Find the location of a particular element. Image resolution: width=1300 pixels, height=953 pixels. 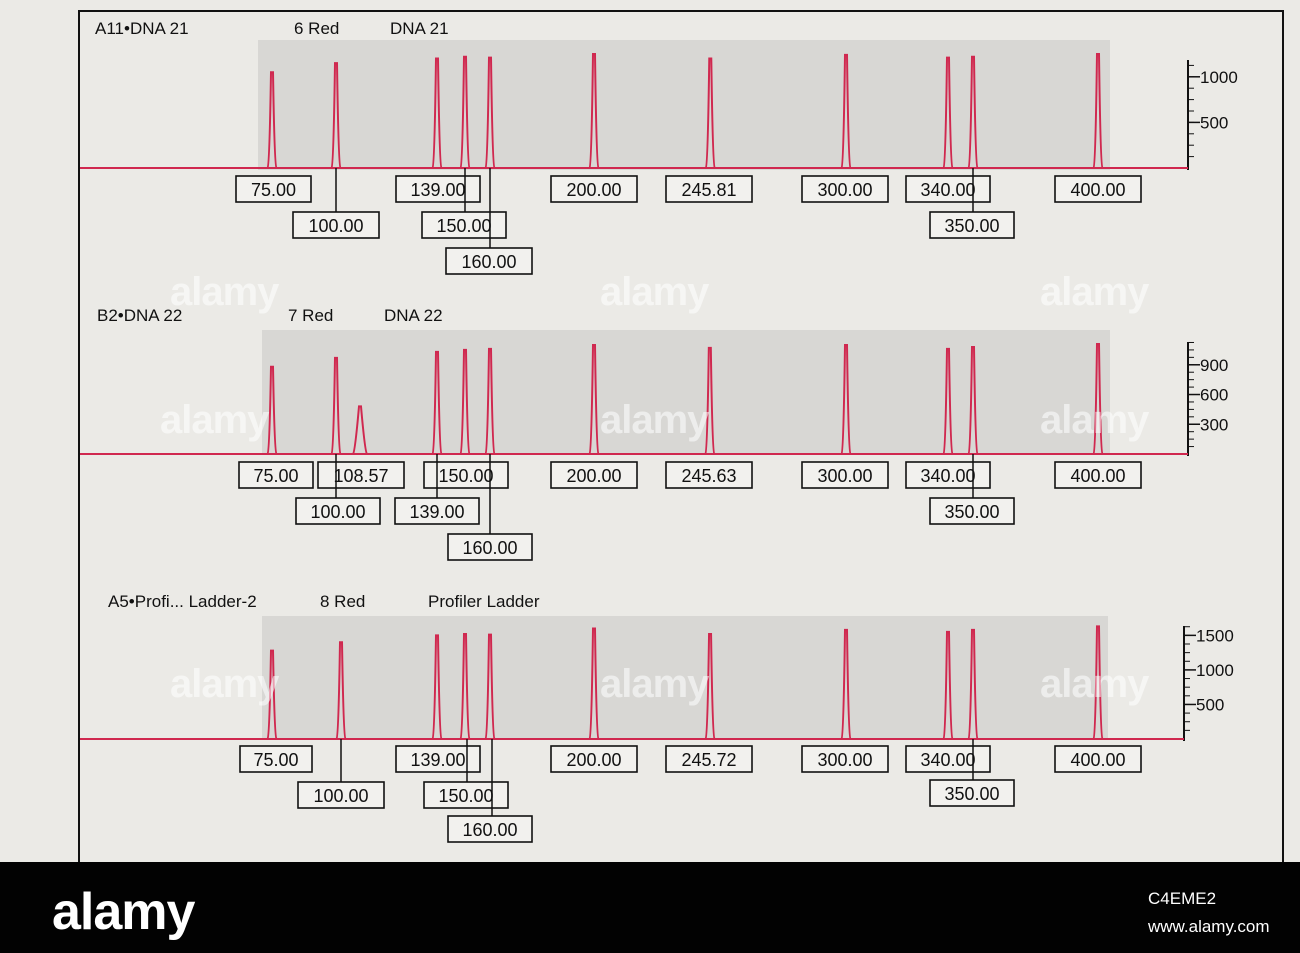

size-label: 245.63 is located at coordinates (708, 476).